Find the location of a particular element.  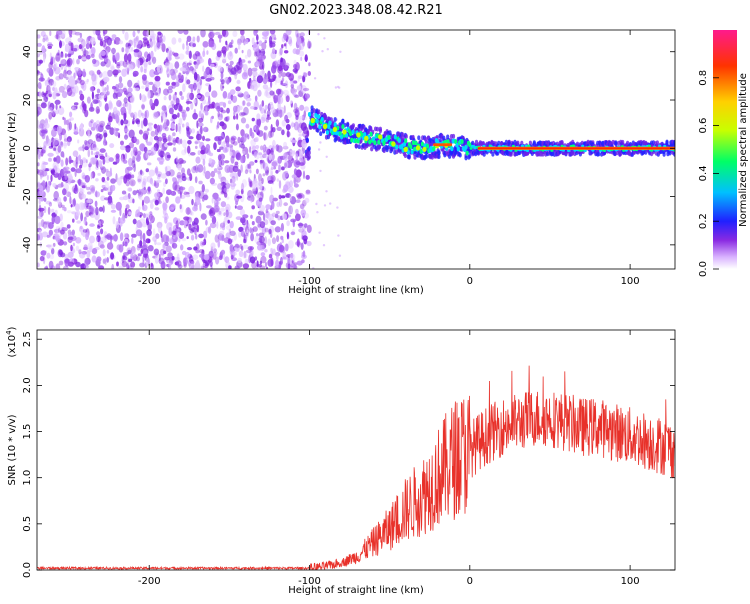

x-tick-label: 100 is located at coordinates (630, 281).